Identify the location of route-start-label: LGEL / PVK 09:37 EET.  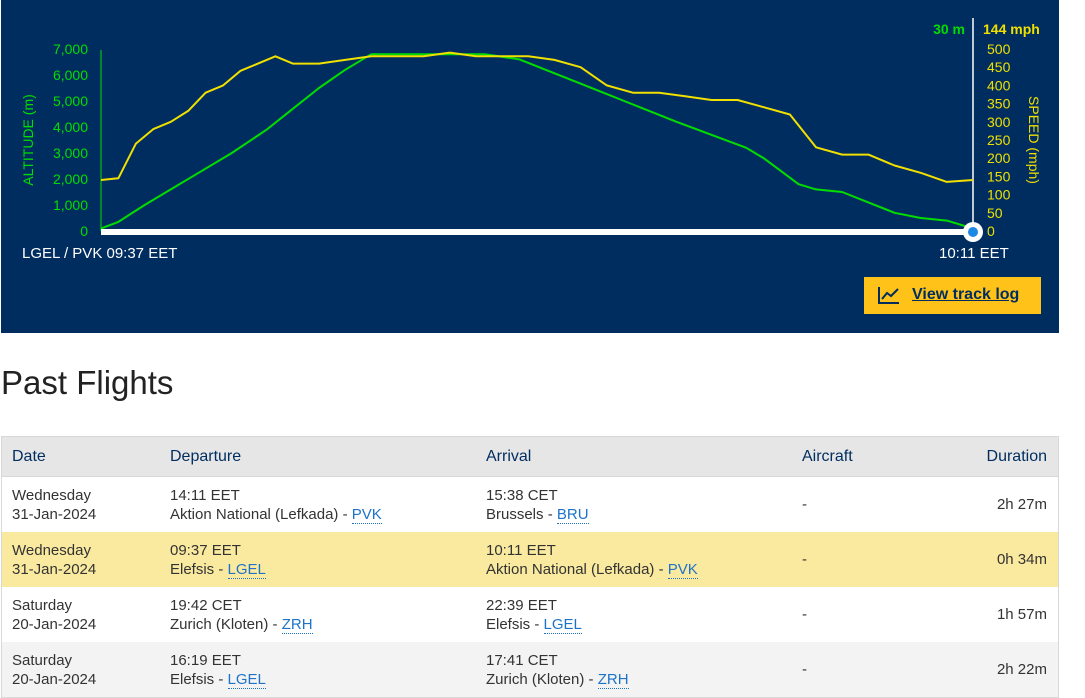
(100, 253).